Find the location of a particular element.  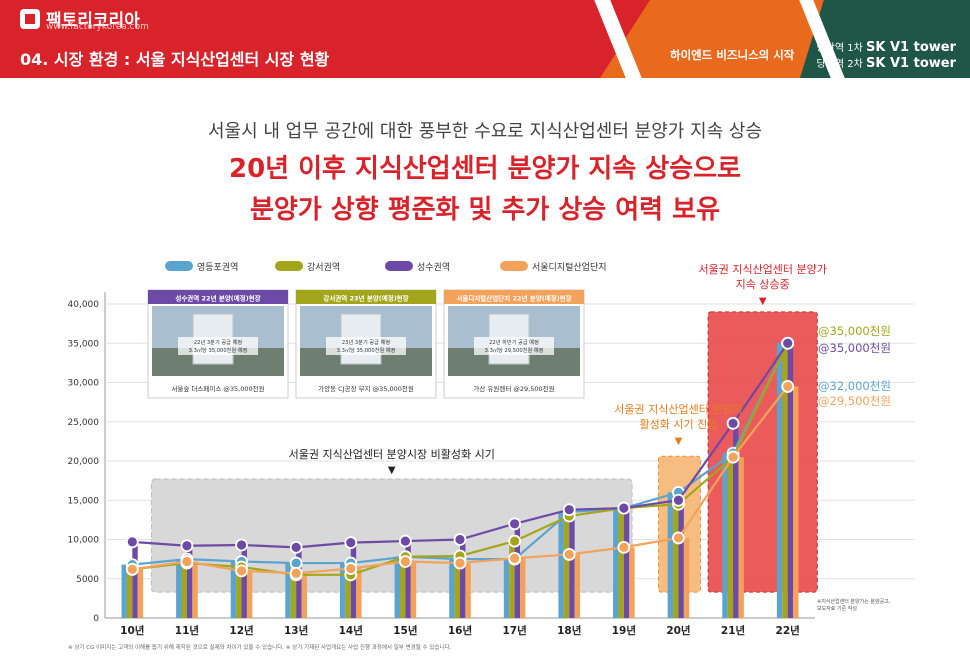

end-value-label-0: @35,000천원 is located at coordinates (854, 331).